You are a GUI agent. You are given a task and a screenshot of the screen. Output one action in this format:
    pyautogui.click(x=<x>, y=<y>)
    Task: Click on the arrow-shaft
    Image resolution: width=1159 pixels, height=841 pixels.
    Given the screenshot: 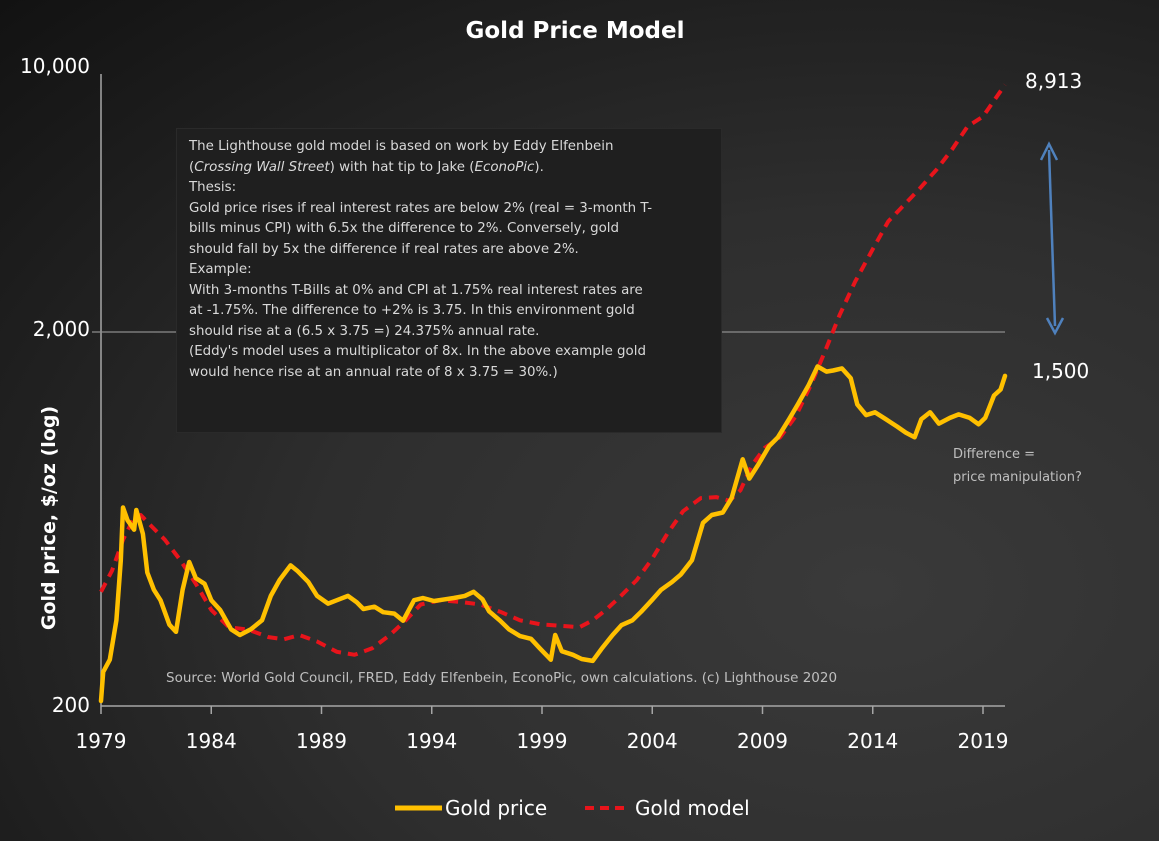 What is the action you would take?
    pyautogui.click(x=1052, y=238)
    